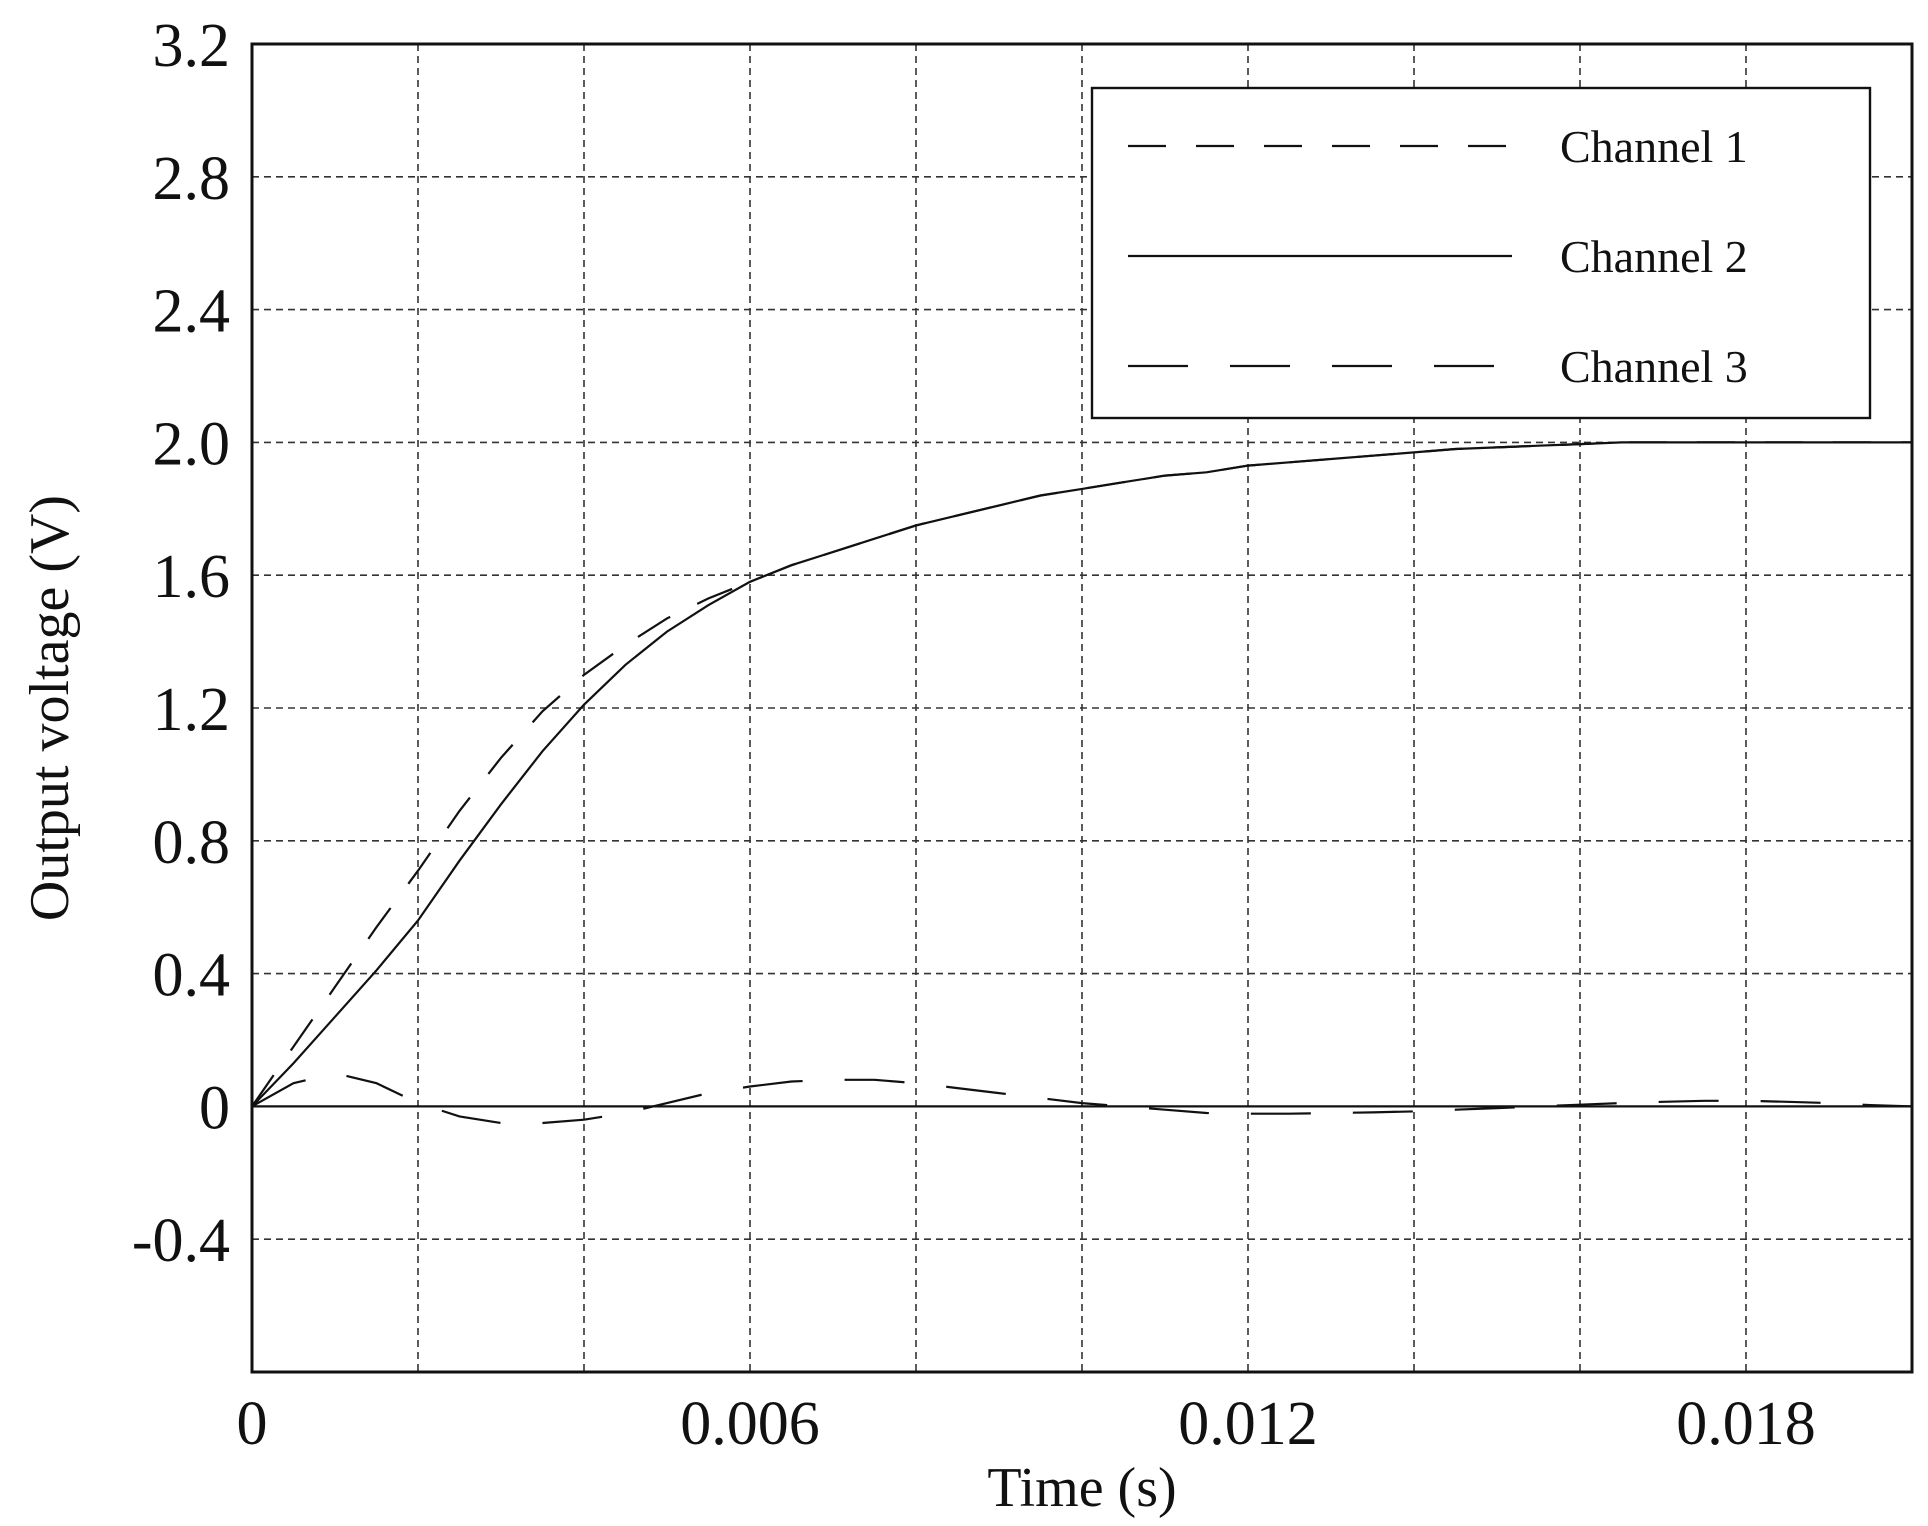  What do you see at coordinates (50, 708) in the screenshot?
I see `y-axis-title: Output voltage (V)` at bounding box center [50, 708].